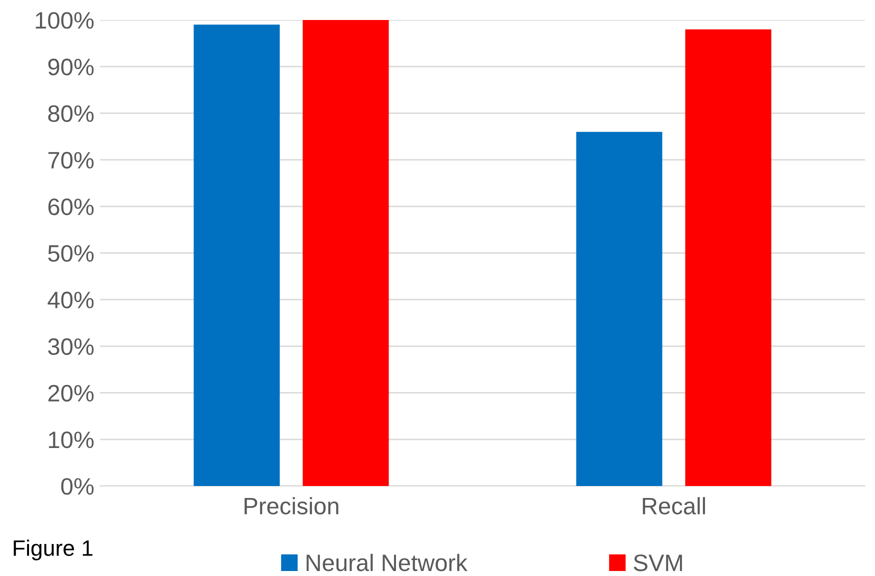 Image resolution: width=875 pixels, height=576 pixels. What do you see at coordinates (387, 563) in the screenshot?
I see `legend-label: Neural Network` at bounding box center [387, 563].